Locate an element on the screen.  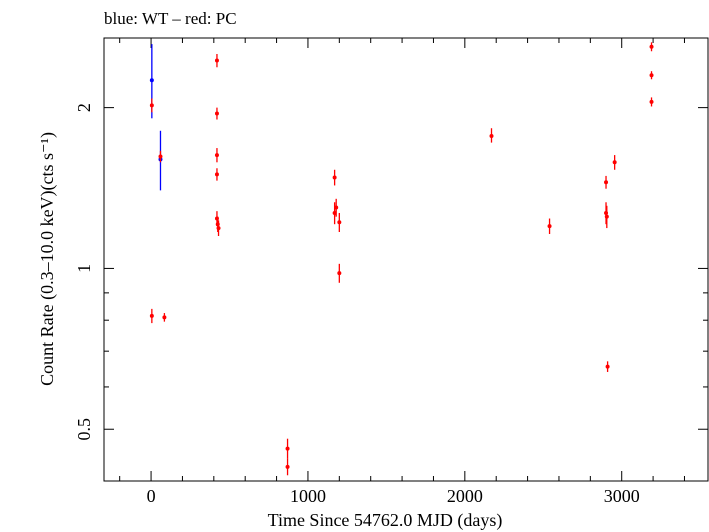
chart-title: blue: WT – red: PC is located at coordinates (170, 18).